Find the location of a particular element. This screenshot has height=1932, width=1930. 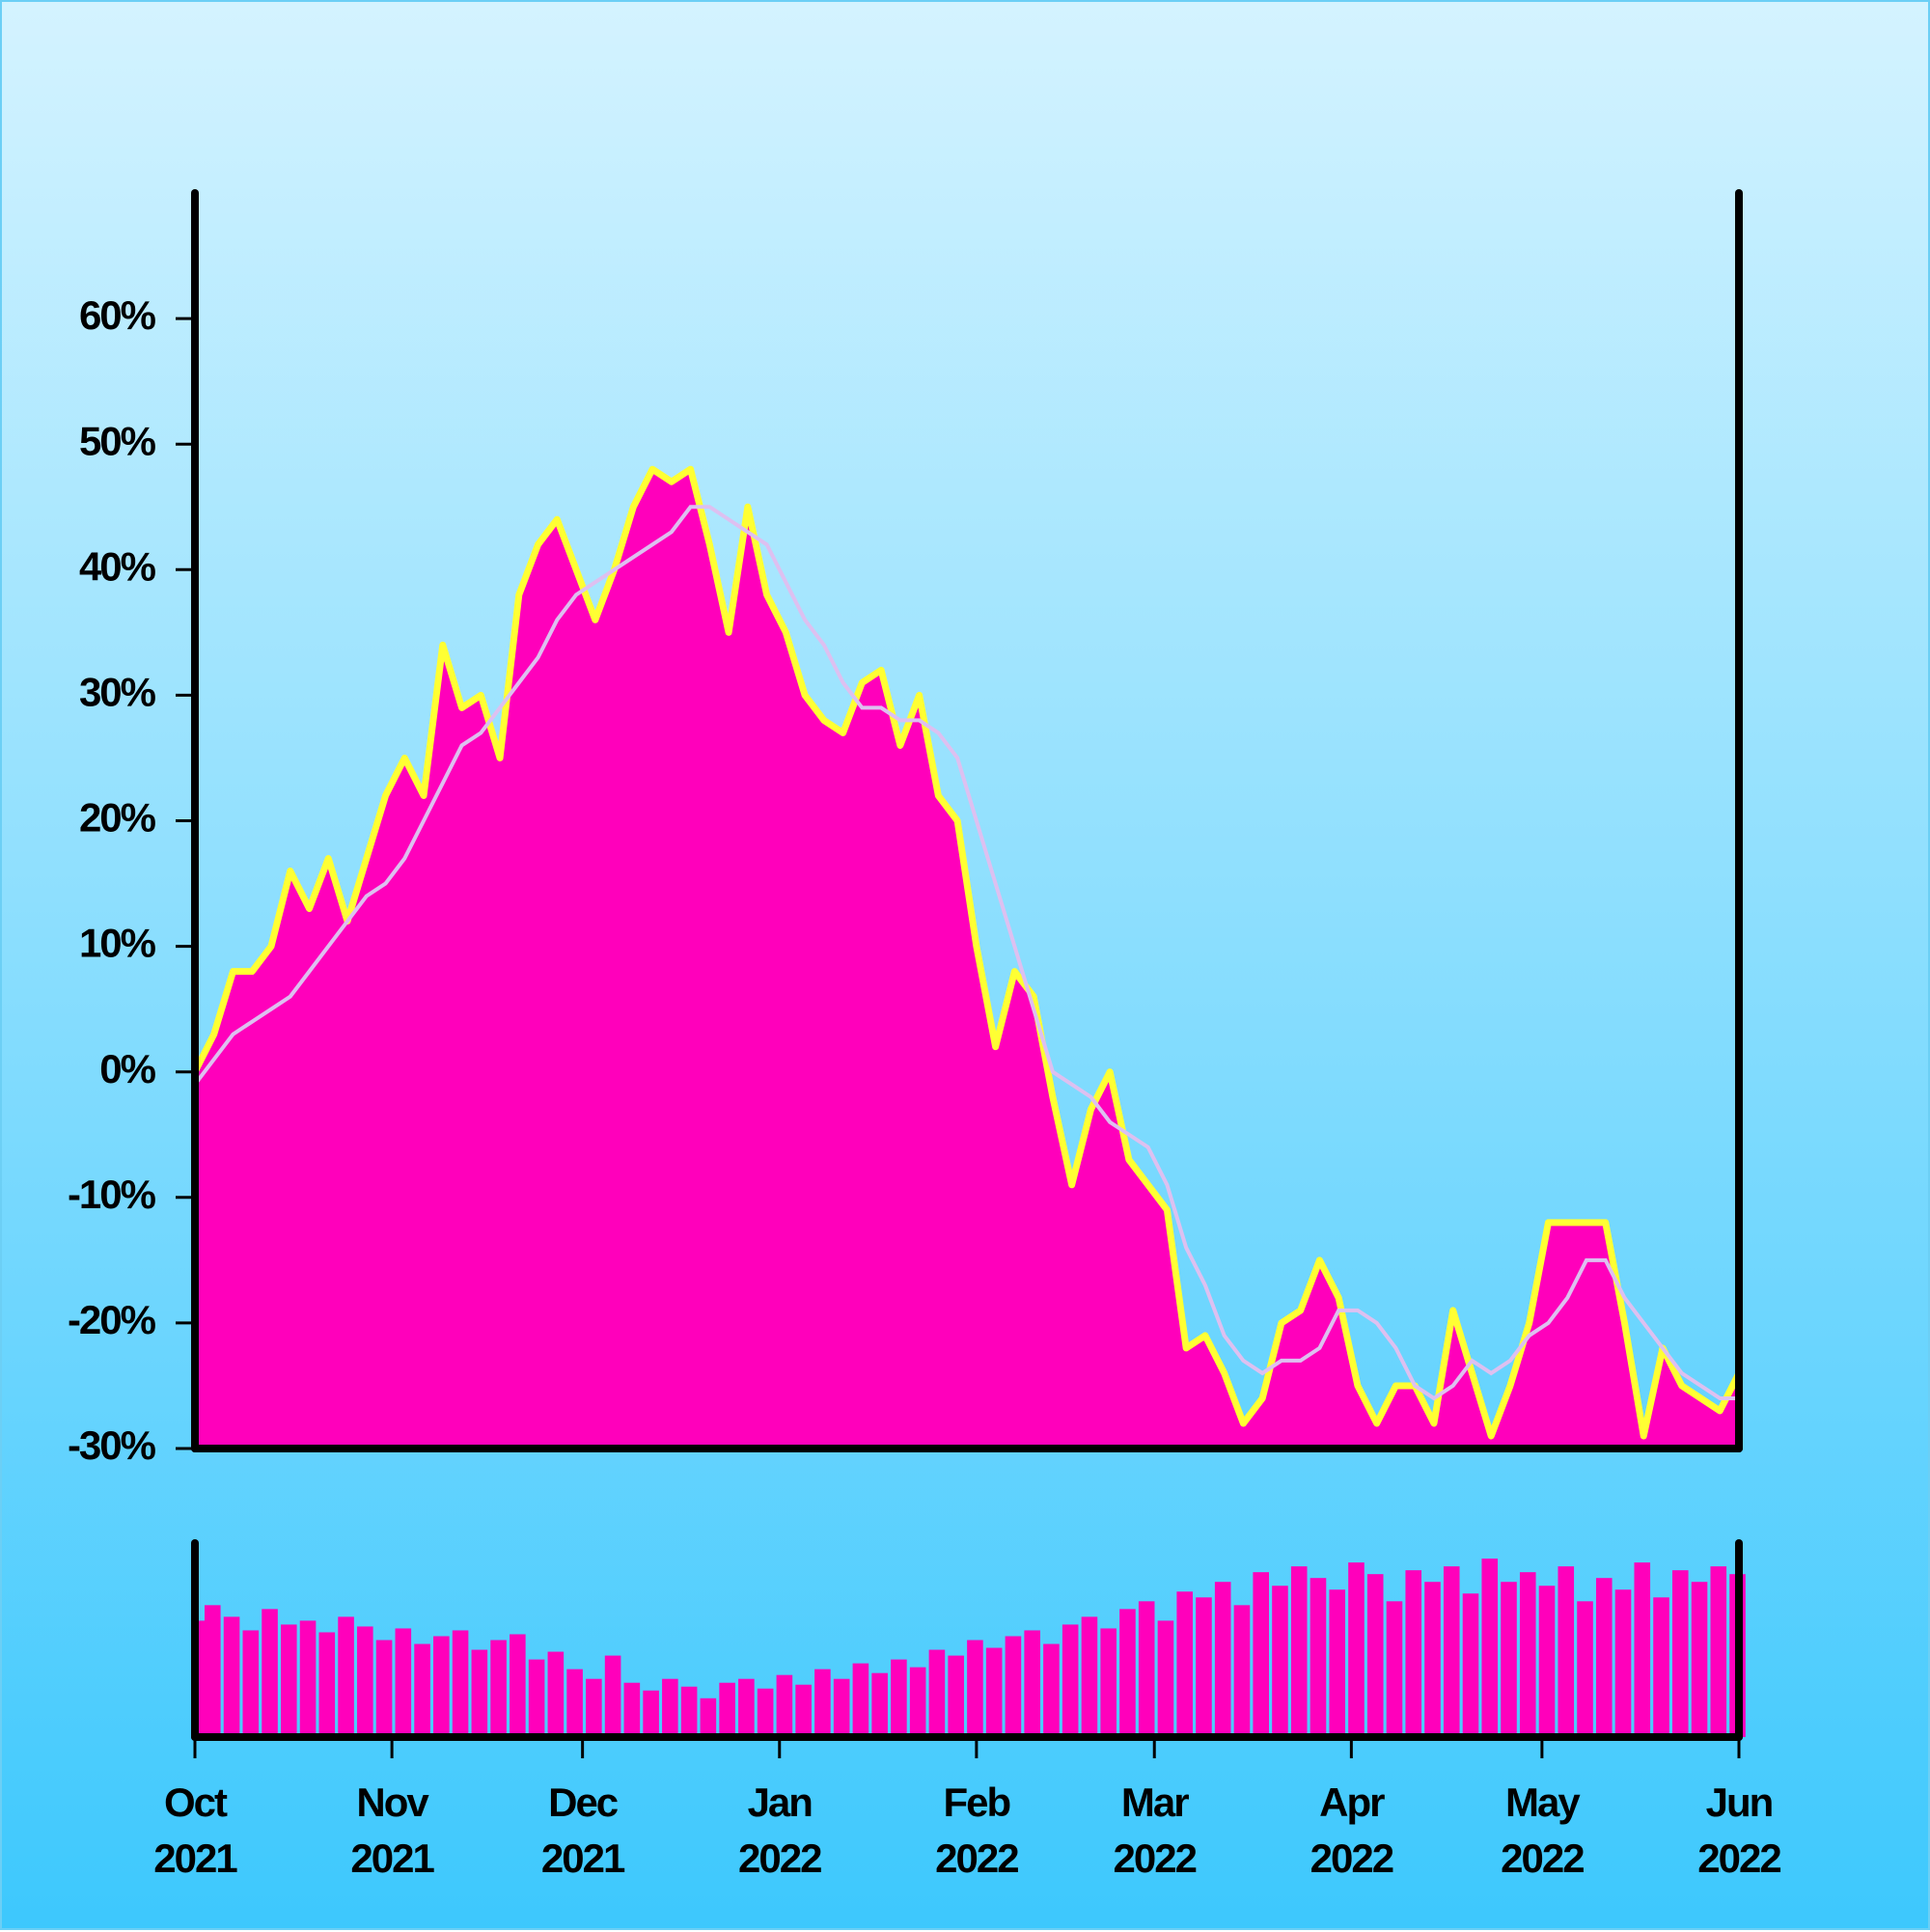

y-tick-label: -20% is located at coordinates (112, 1319).